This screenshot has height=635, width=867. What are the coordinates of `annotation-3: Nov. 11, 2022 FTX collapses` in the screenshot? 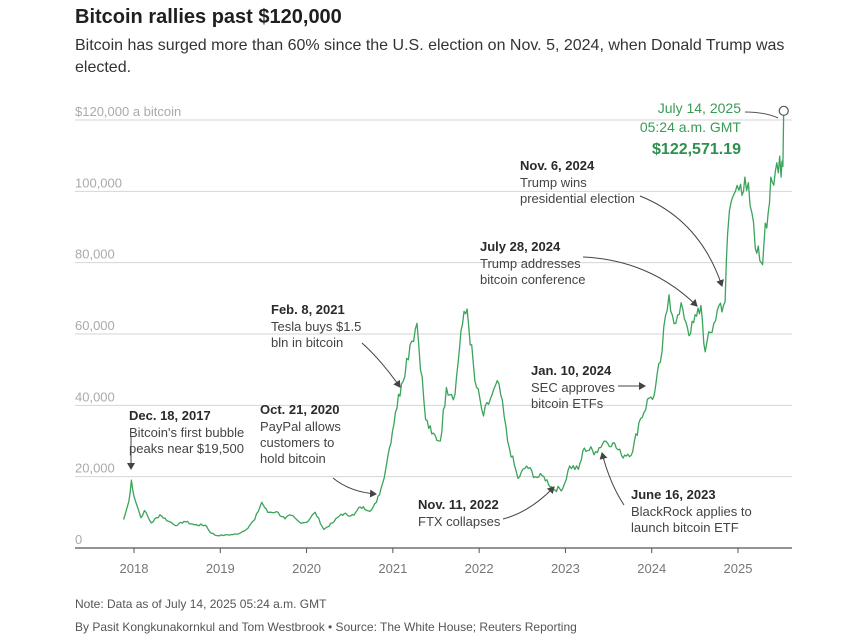 It's located at (486, 507).